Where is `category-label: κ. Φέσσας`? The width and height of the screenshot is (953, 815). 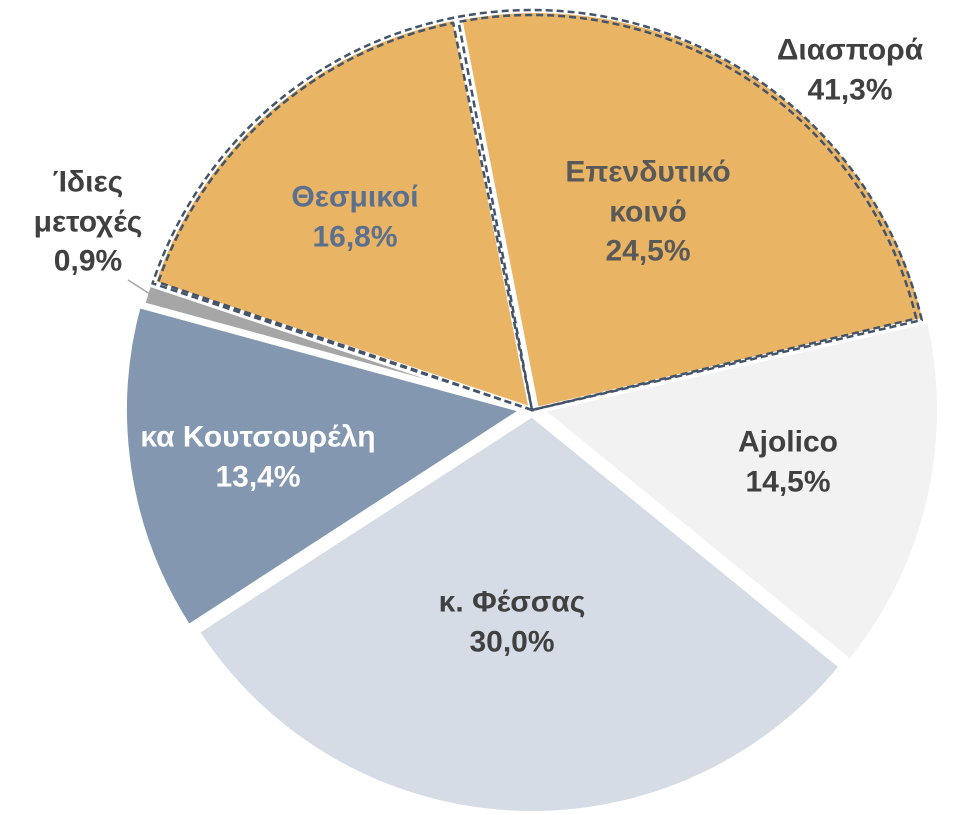 category-label: κ. Φέσσας is located at coordinates (512, 602).